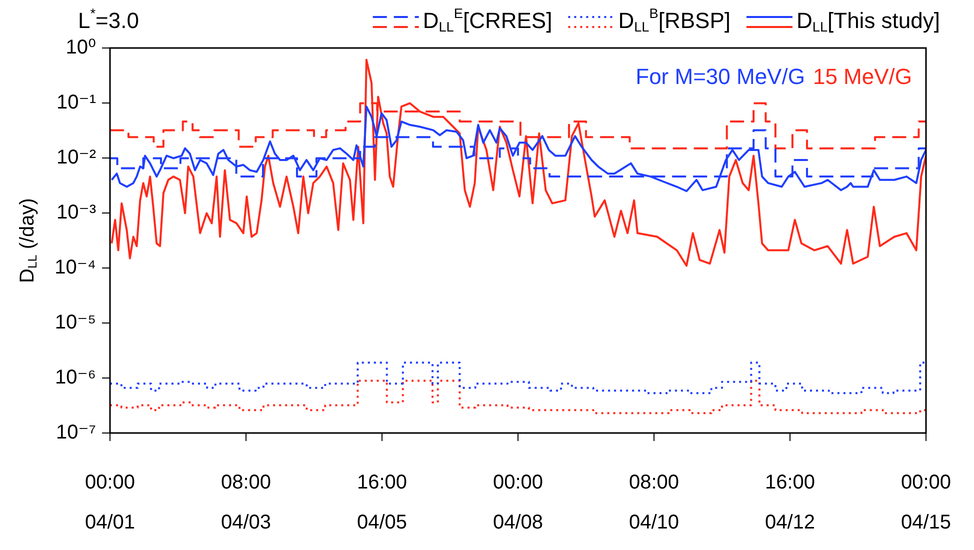 The width and height of the screenshot is (974, 550). Describe the element at coordinates (76, 433) in the screenshot. I see `y-tick-label: 10⁻⁷` at that location.